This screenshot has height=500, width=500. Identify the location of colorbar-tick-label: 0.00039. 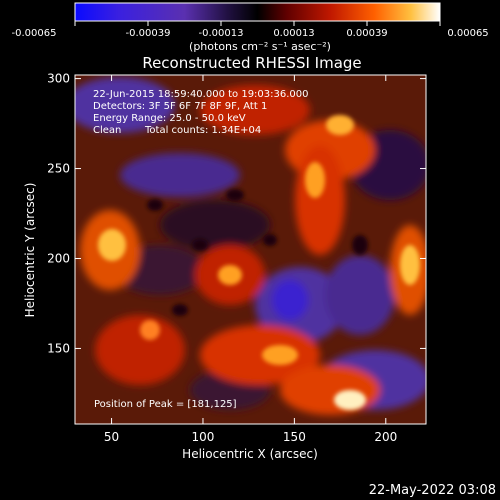
(366, 33).